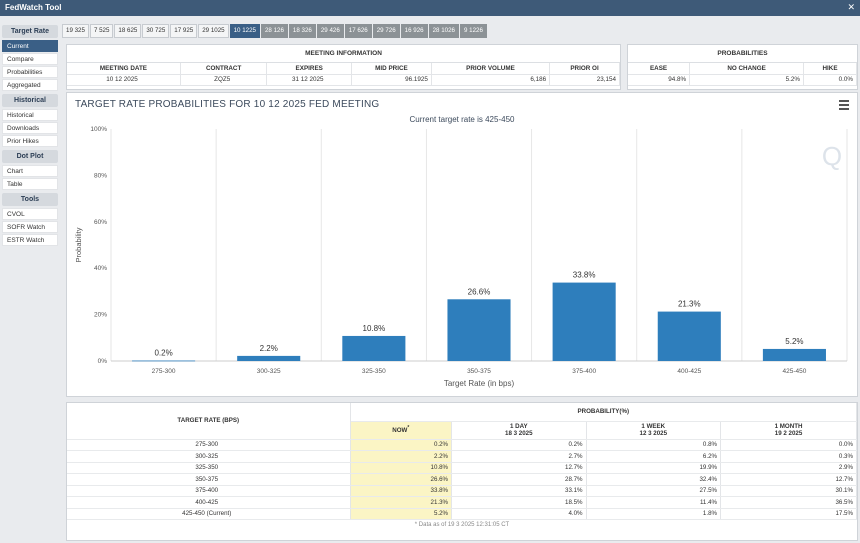  What do you see at coordinates (430, 8) in the screenshot?
I see `app-titlebar: FedWatch Tool ✕` at bounding box center [430, 8].